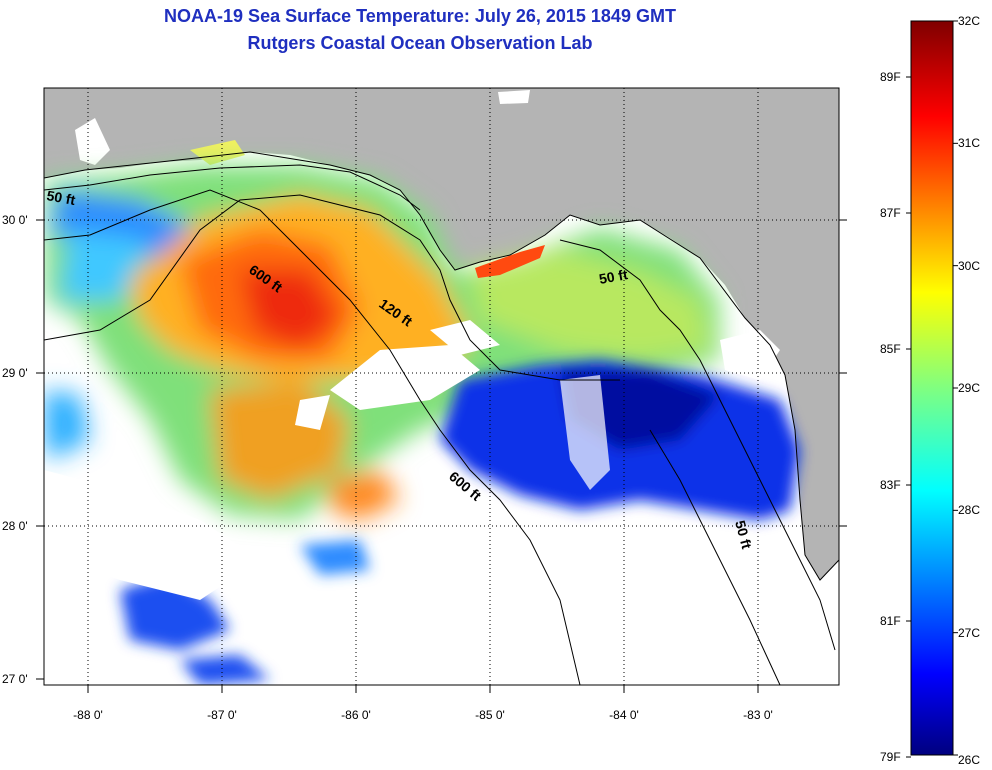  I want to click on colorbar-celsius-labels: 32C 31C 30C 29C 28C 27C 26C, so click(969, 390).